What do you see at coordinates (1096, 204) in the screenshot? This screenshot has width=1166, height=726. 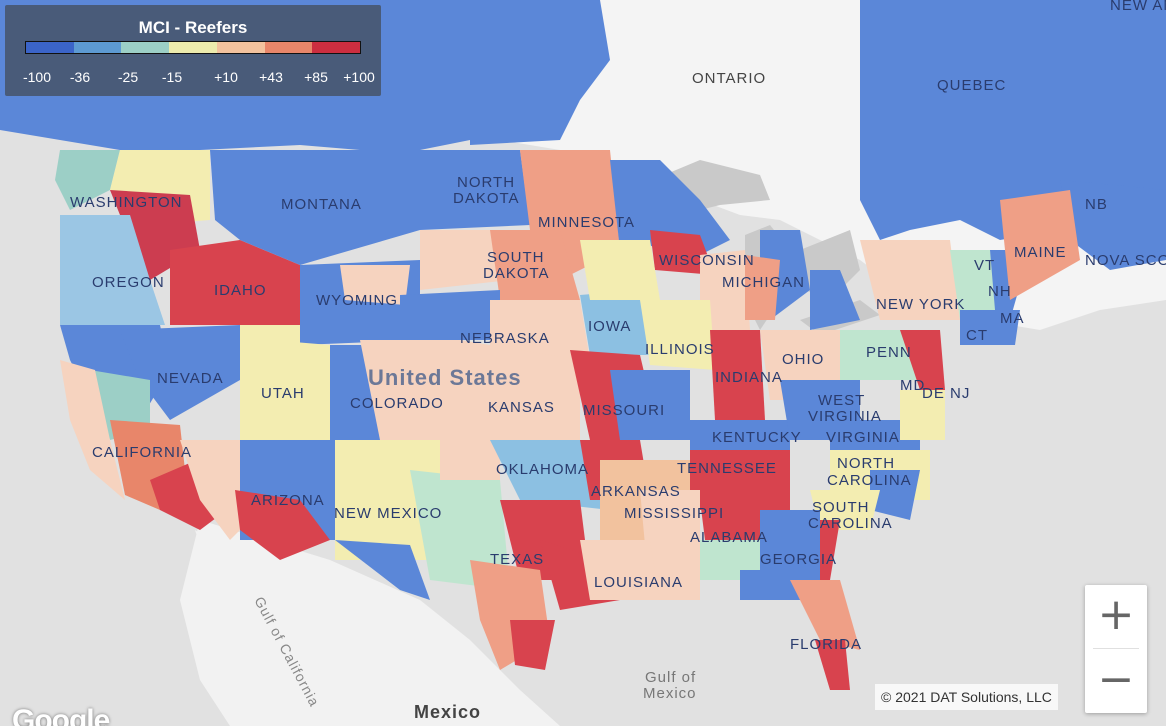 I see `label-nb: NB` at bounding box center [1096, 204].